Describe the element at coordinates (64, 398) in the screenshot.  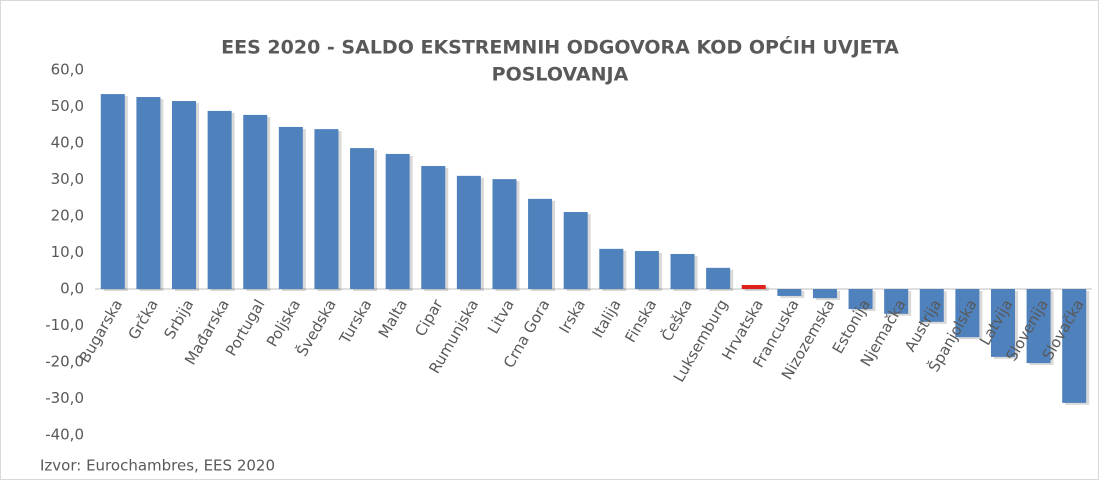
I see `y-tick-label: -30,0` at that location.